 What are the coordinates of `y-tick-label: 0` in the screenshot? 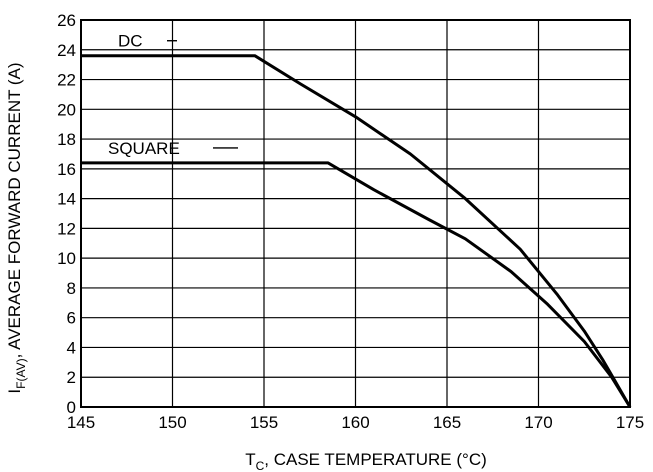 It's located at (71, 407).